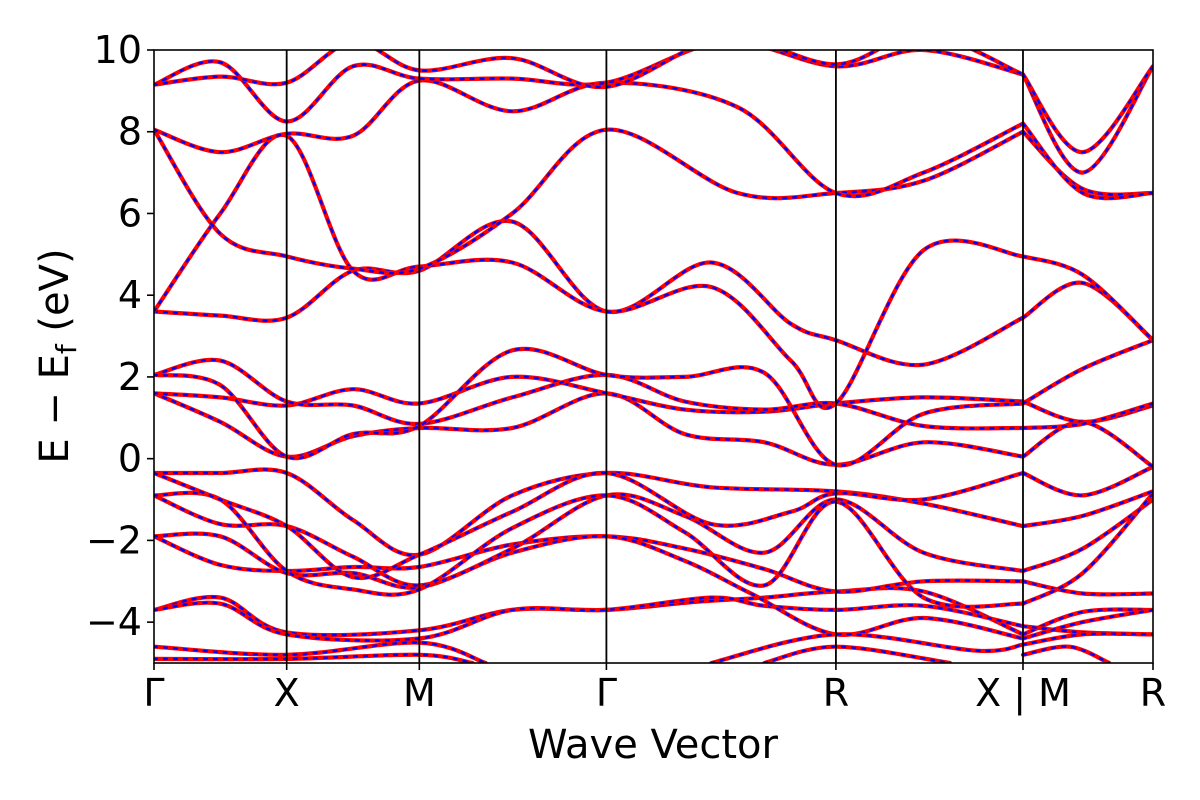  Describe the element at coordinates (130, 459) in the screenshot. I see `y-tick-label-2: 0` at that location.